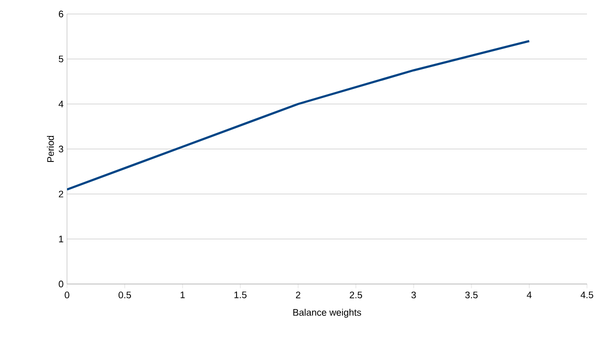 The width and height of the screenshot is (600, 346). I want to click on x-axis-title: Balance weights, so click(327, 313).